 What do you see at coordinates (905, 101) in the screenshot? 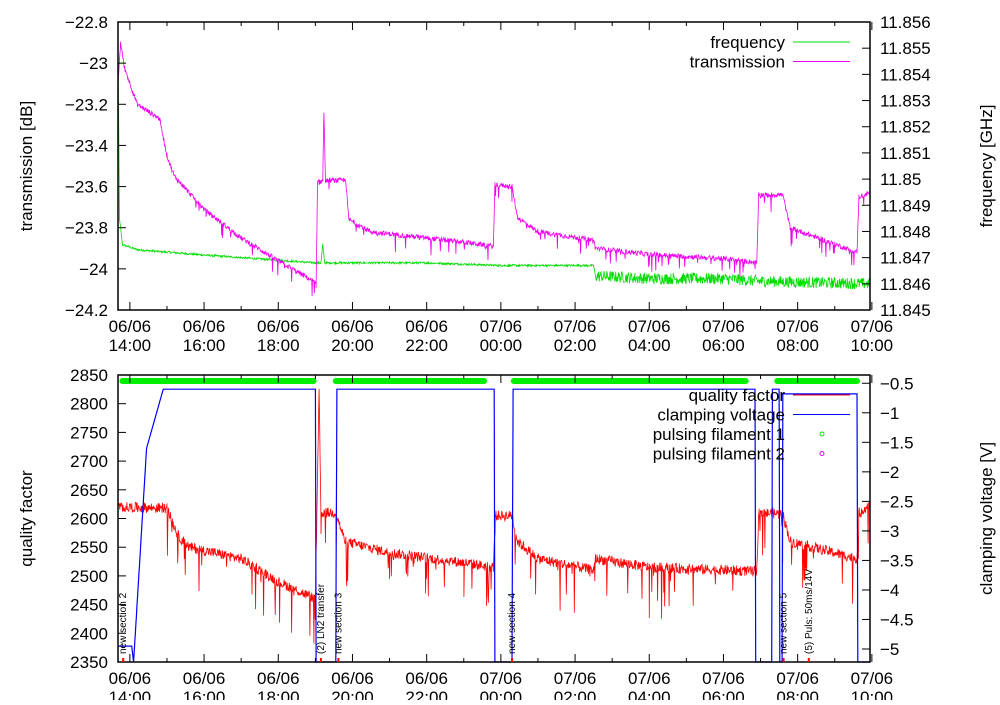
I see `y2-tick-label: 11.853` at bounding box center [905, 101].